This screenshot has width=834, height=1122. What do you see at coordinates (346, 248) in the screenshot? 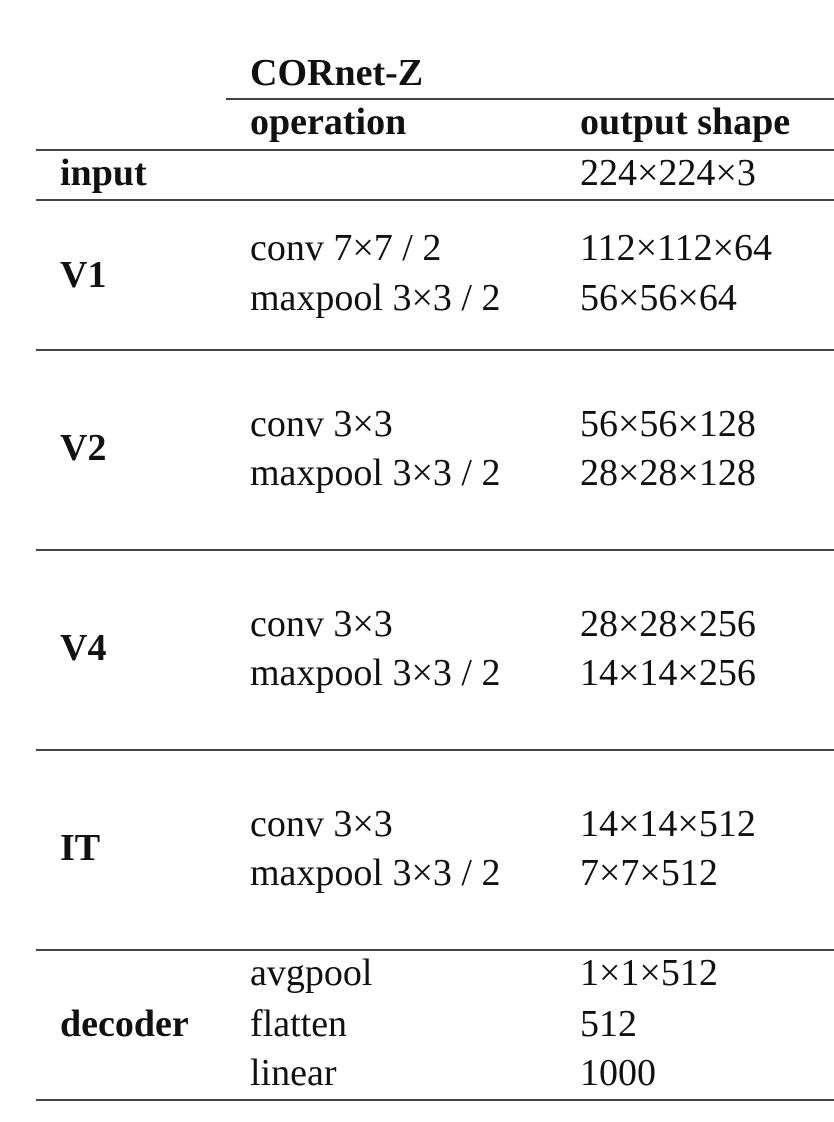
I see `row-v1-op-1: conv 7×7 / 2` at bounding box center [346, 248].